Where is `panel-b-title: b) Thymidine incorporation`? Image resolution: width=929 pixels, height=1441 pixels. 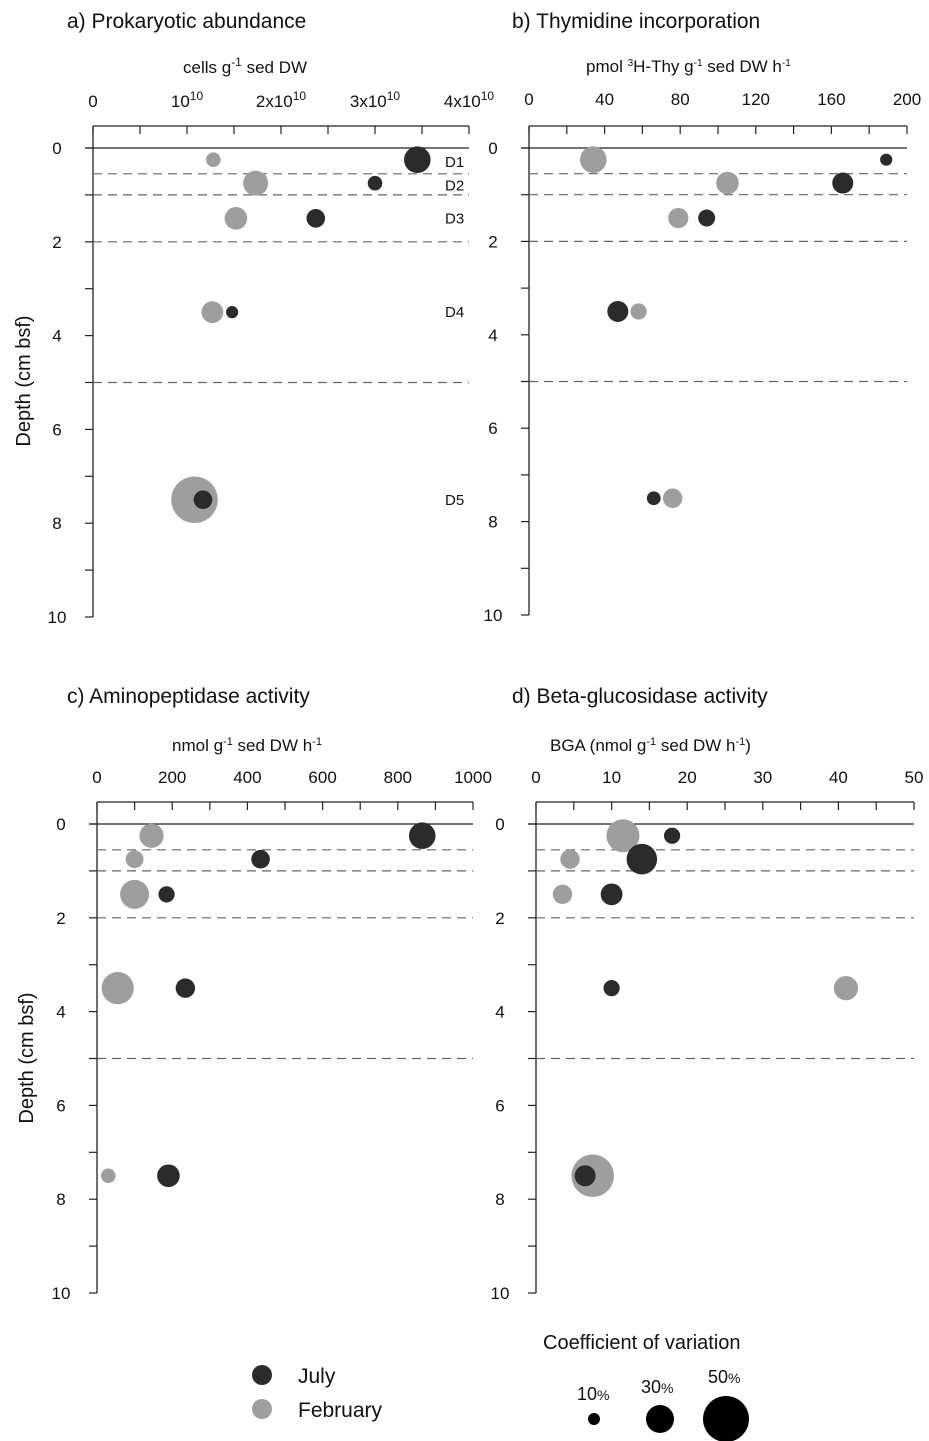
panel-b-title: b) Thymidine incorporation is located at coordinates (636, 21).